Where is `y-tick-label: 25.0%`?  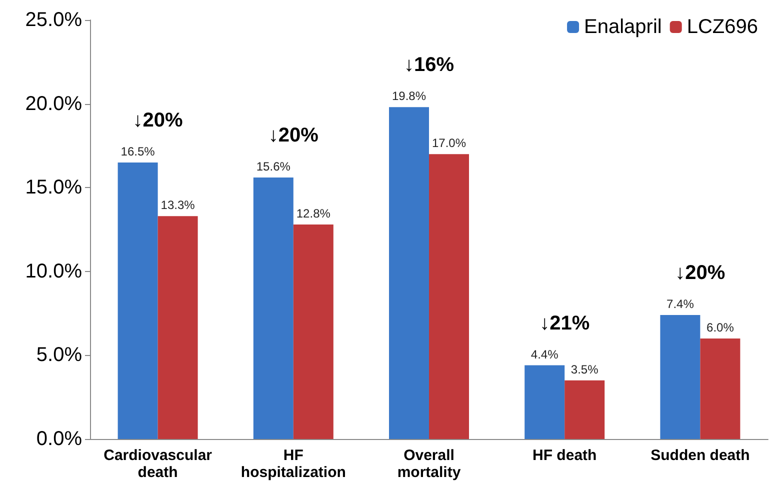
y-tick-label: 25.0% is located at coordinates (53, 20).